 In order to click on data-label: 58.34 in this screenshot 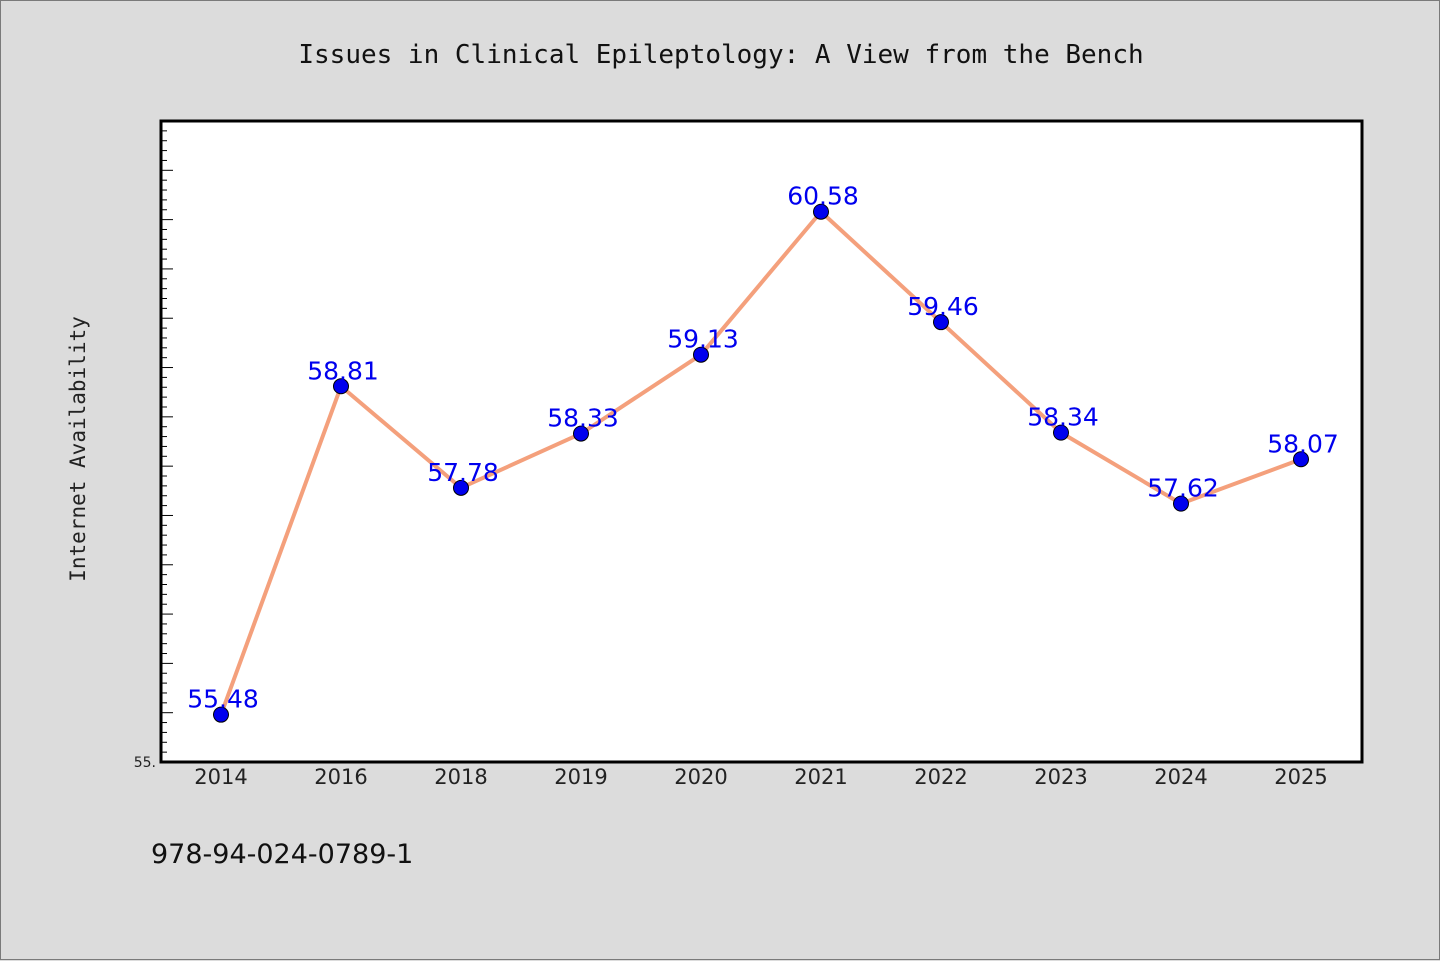, I will do `click(1063, 417)`.